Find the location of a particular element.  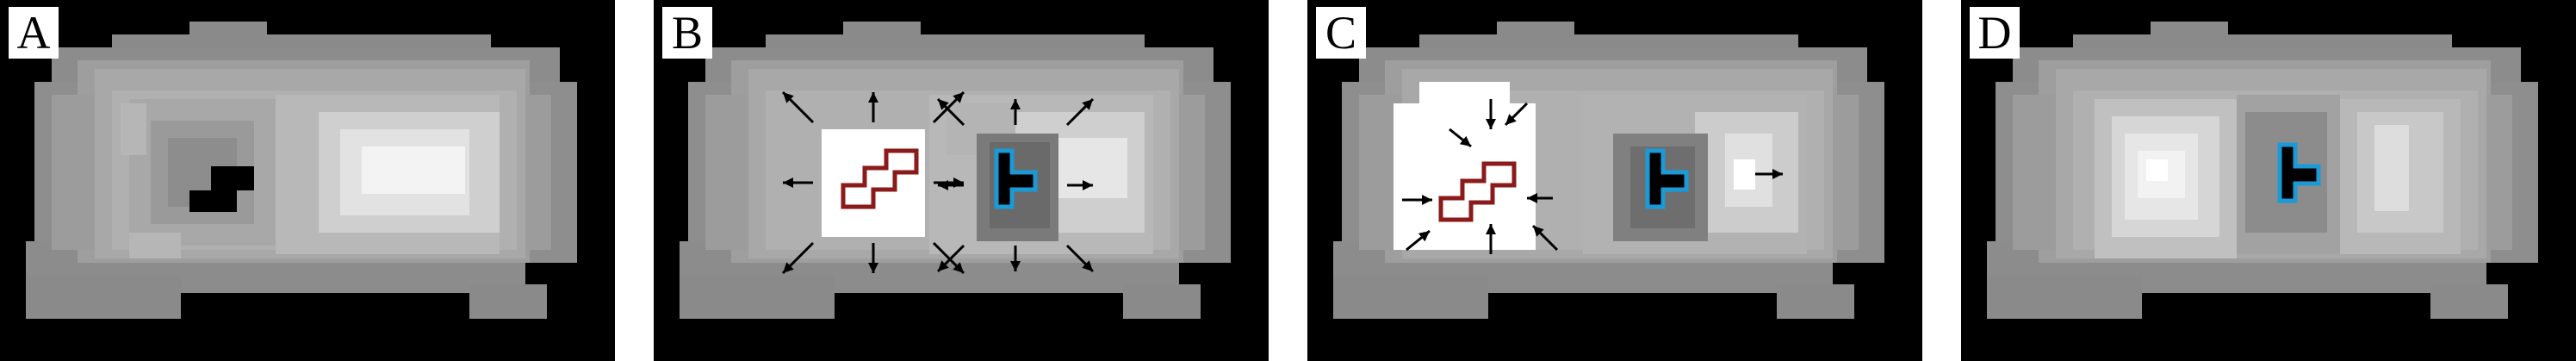

panel-d-label: D is located at coordinates (1995, 33).